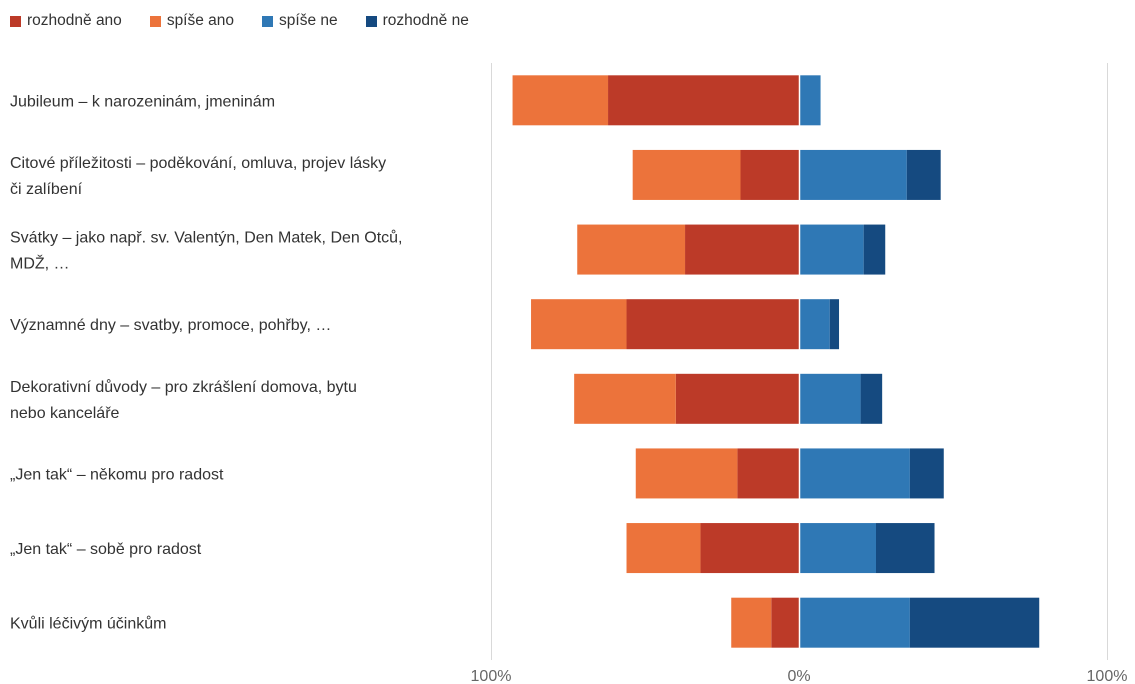  What do you see at coordinates (425, 20) in the screenshot?
I see `legend-label: rozhodně ne` at bounding box center [425, 20].